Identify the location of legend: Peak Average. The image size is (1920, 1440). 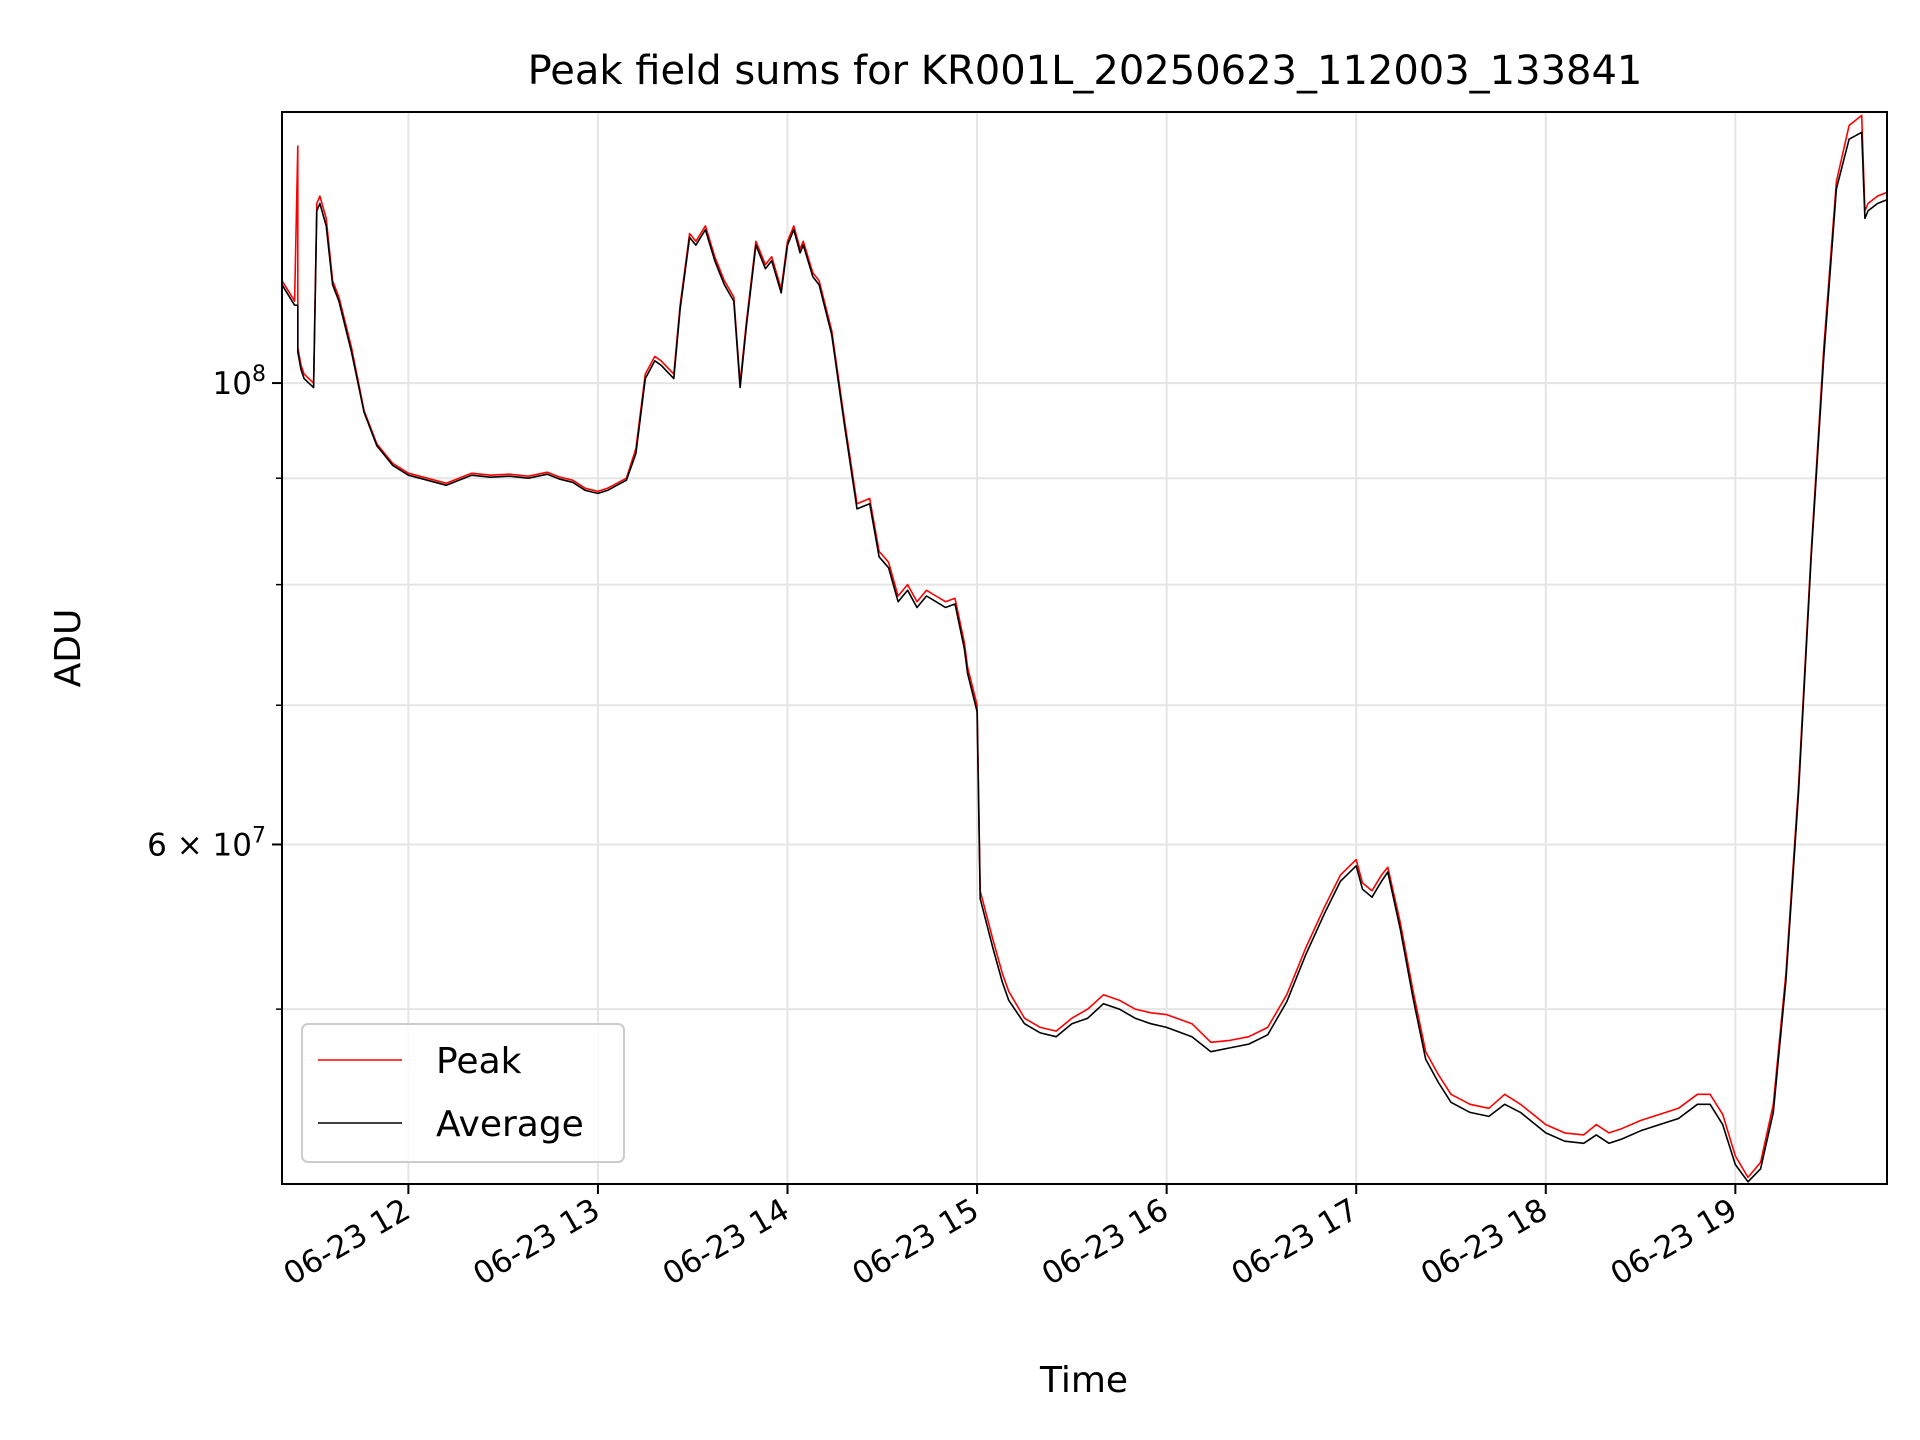
(463, 1093).